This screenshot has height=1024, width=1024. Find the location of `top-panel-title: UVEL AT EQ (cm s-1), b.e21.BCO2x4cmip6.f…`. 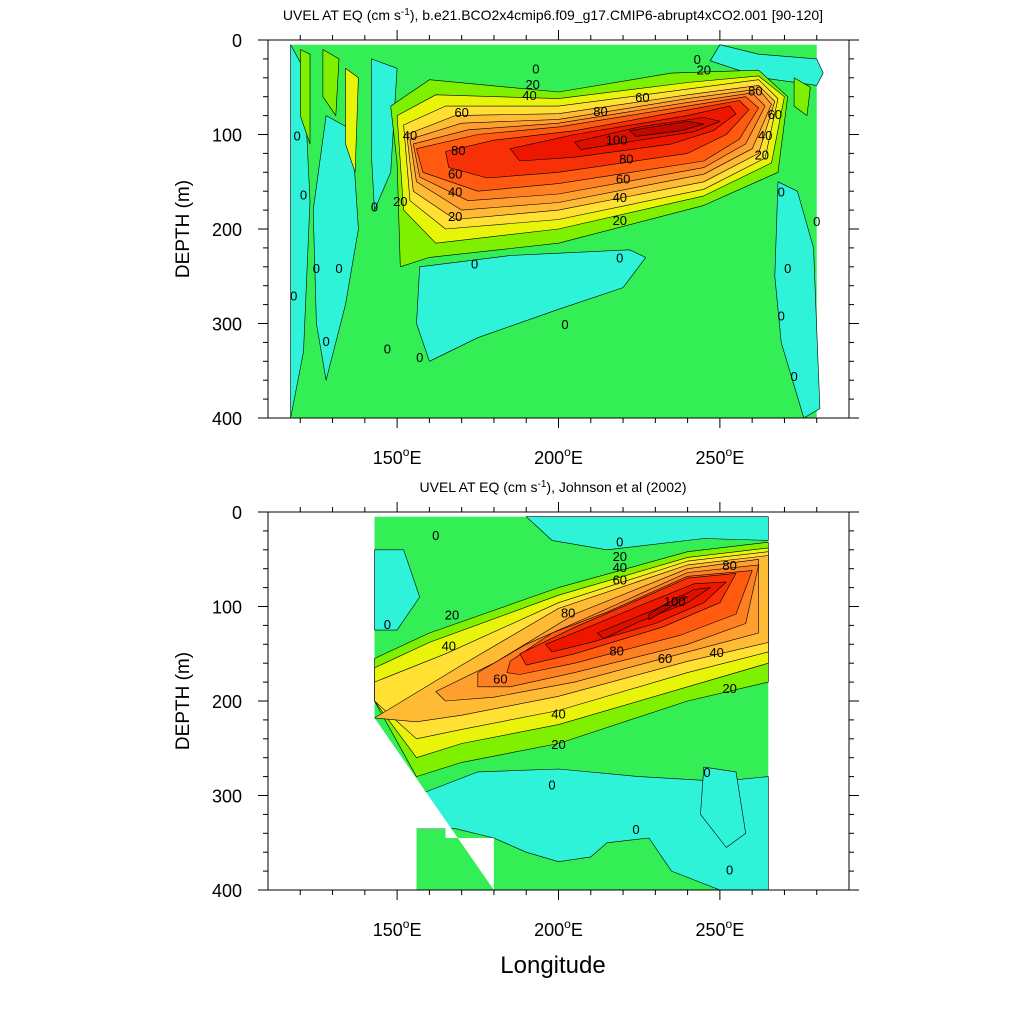

top-panel-title: UVEL AT EQ (cm s-1), b.e21.BCO2x4cmip6.f… is located at coordinates (553, 15).